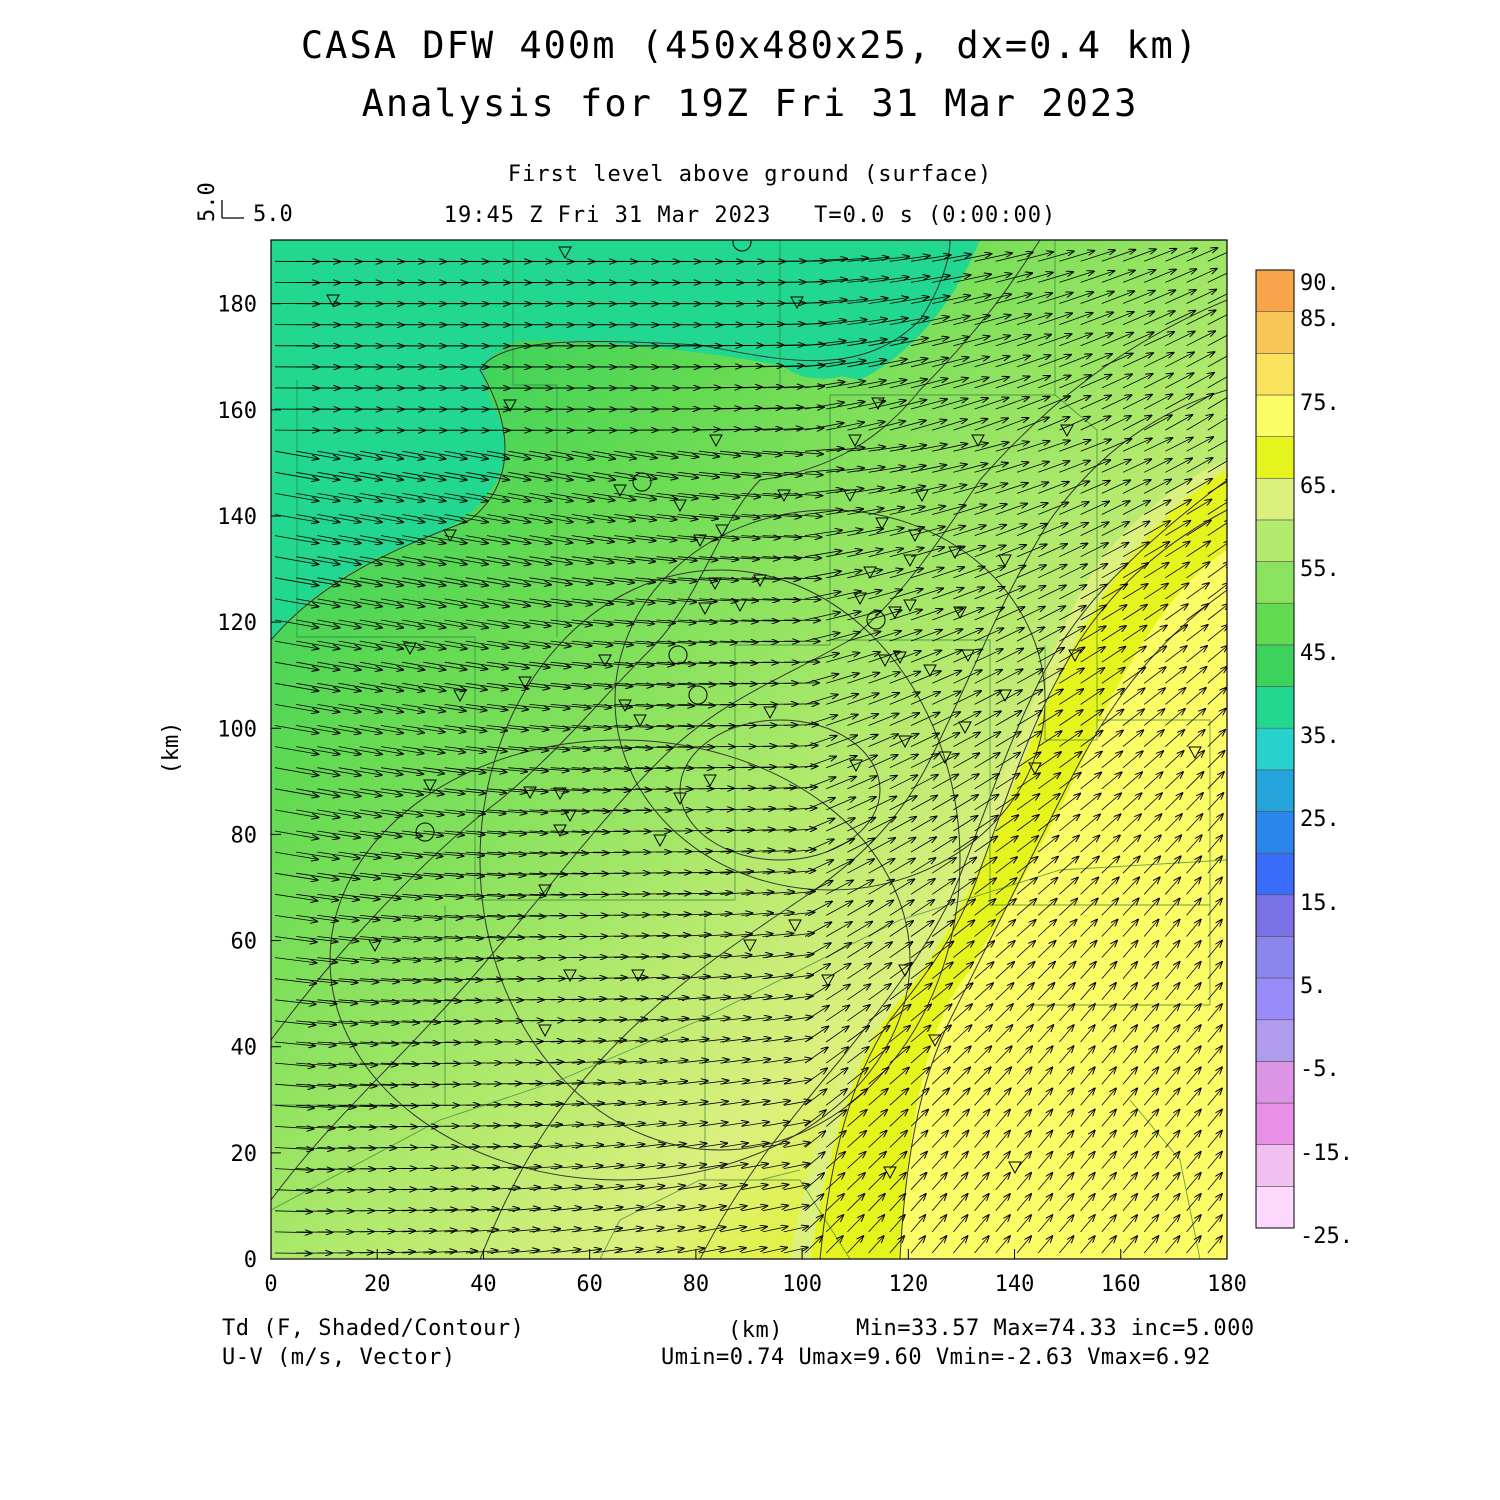 This screenshot has height=1500, width=1500. I want to click on y-tick-label: 140, so click(237, 517).